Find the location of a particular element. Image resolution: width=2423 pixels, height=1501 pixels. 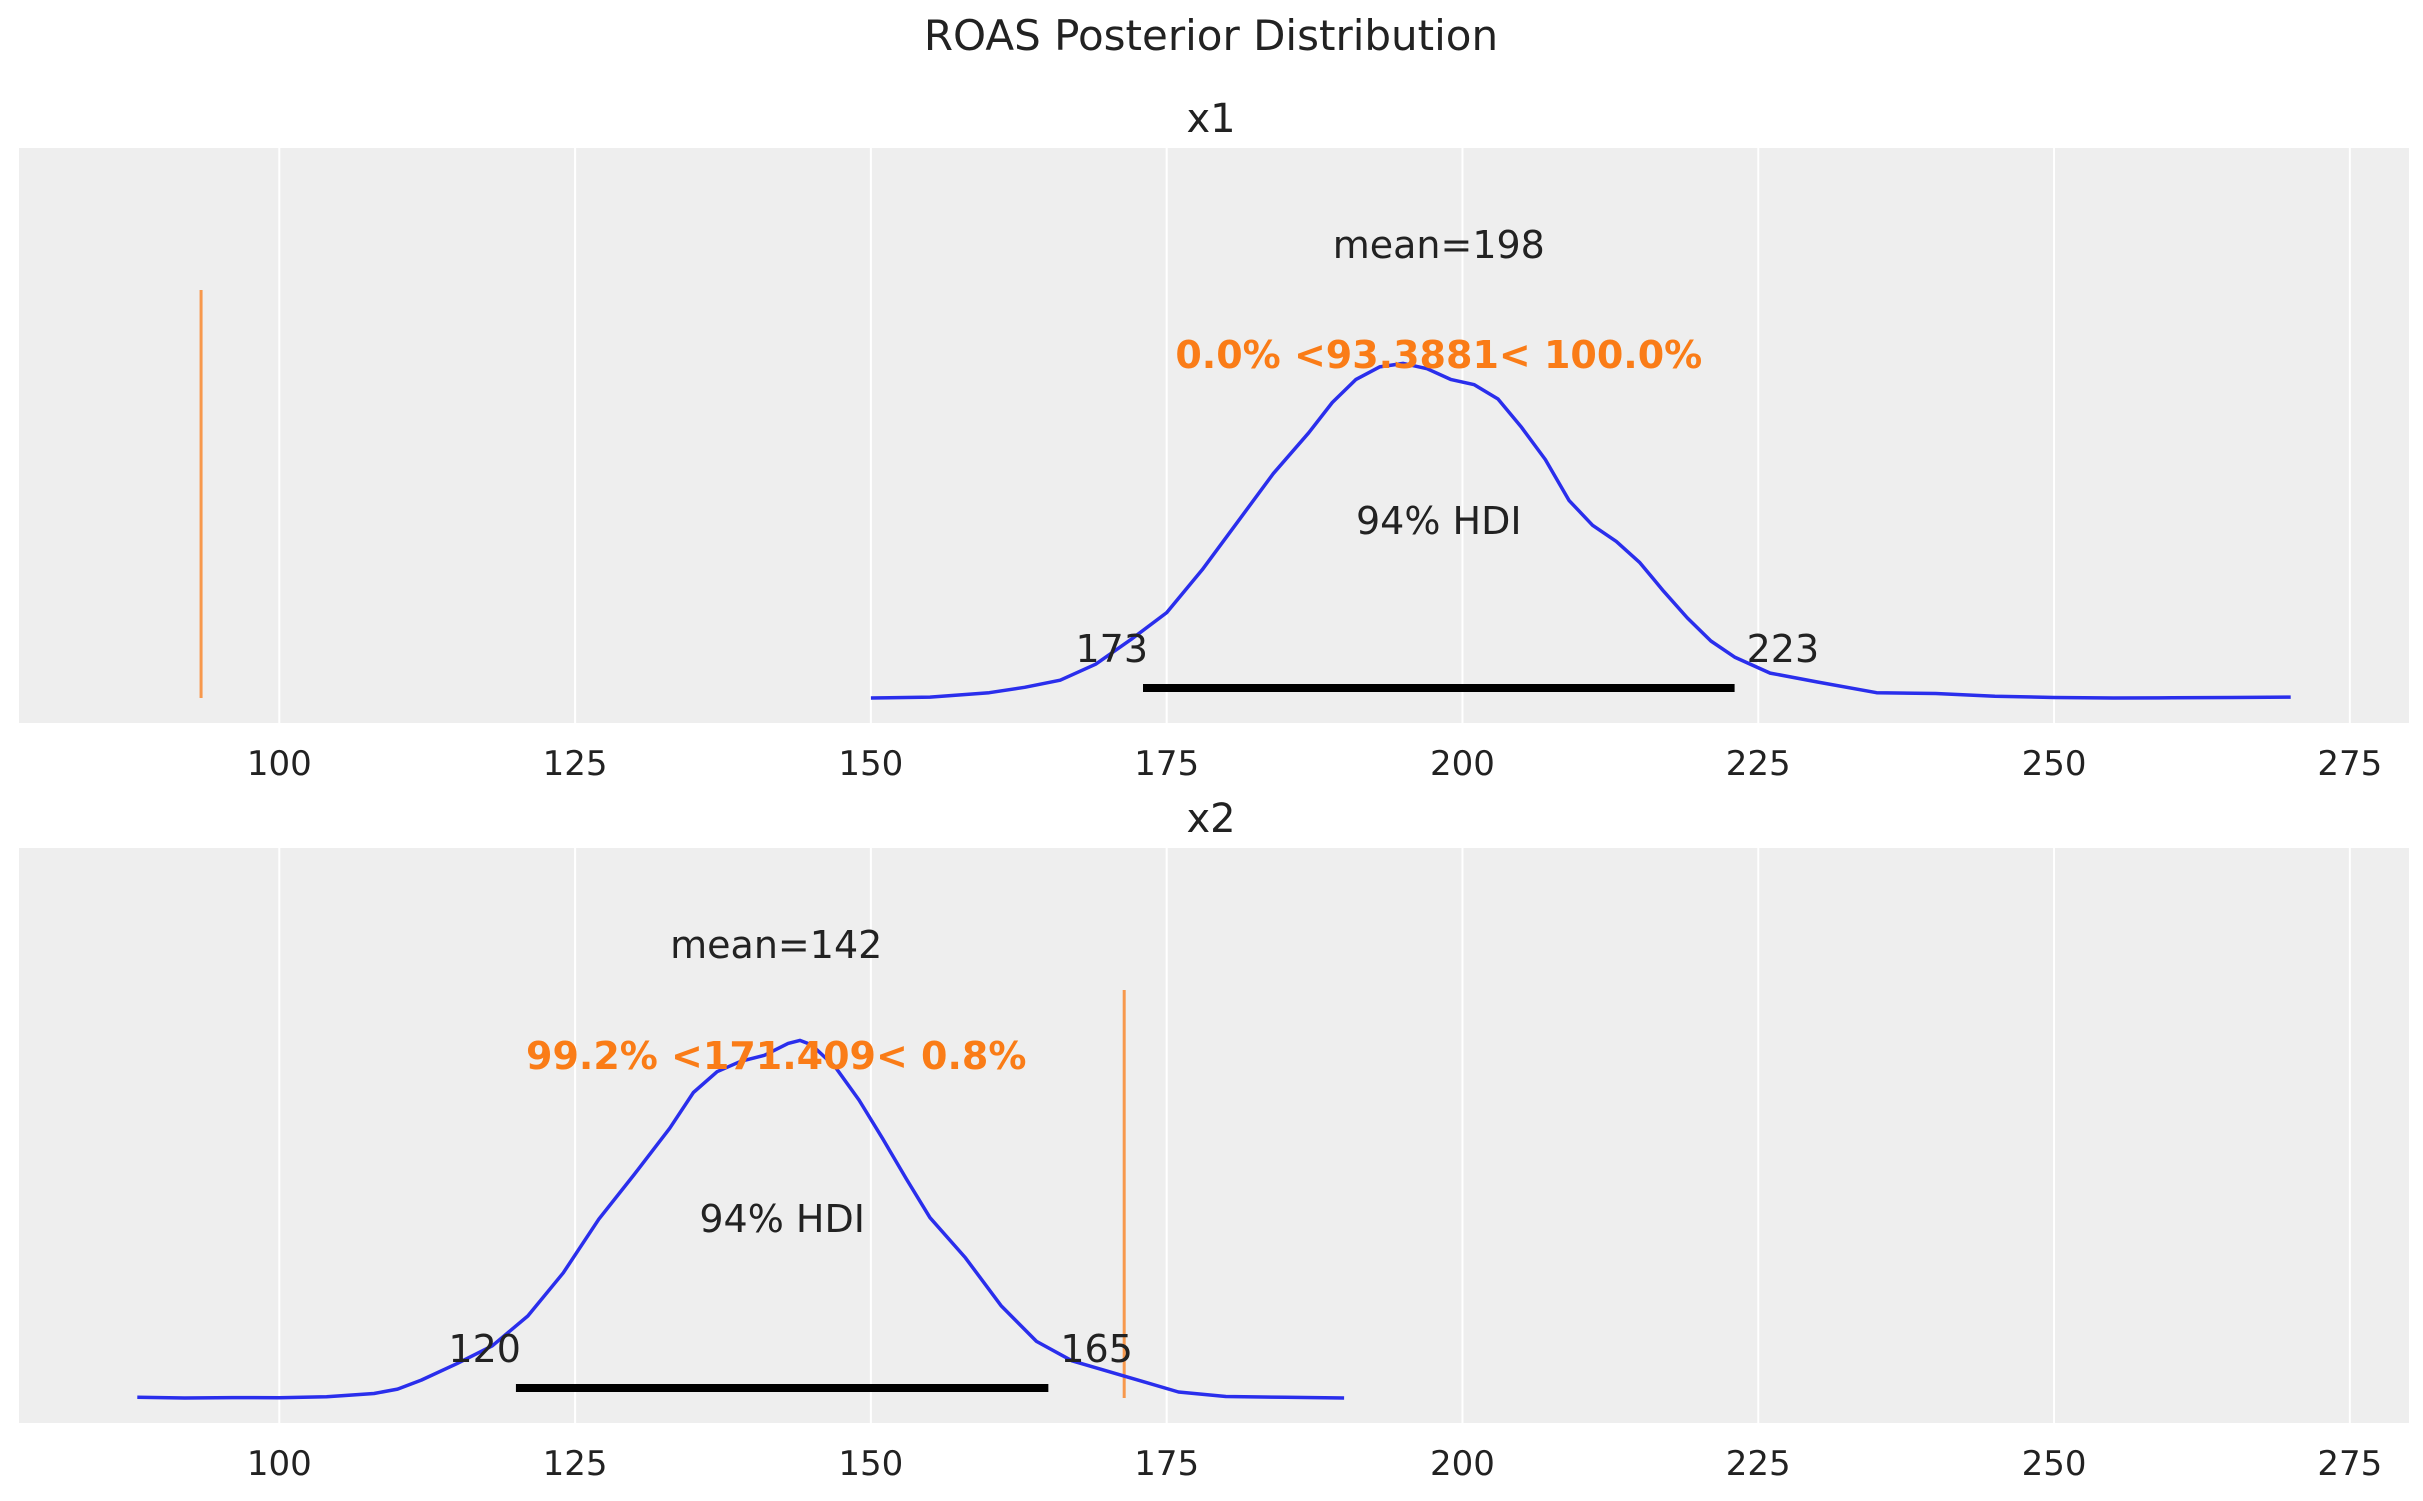

mean-label-x2: mean=142 is located at coordinates (776, 945).